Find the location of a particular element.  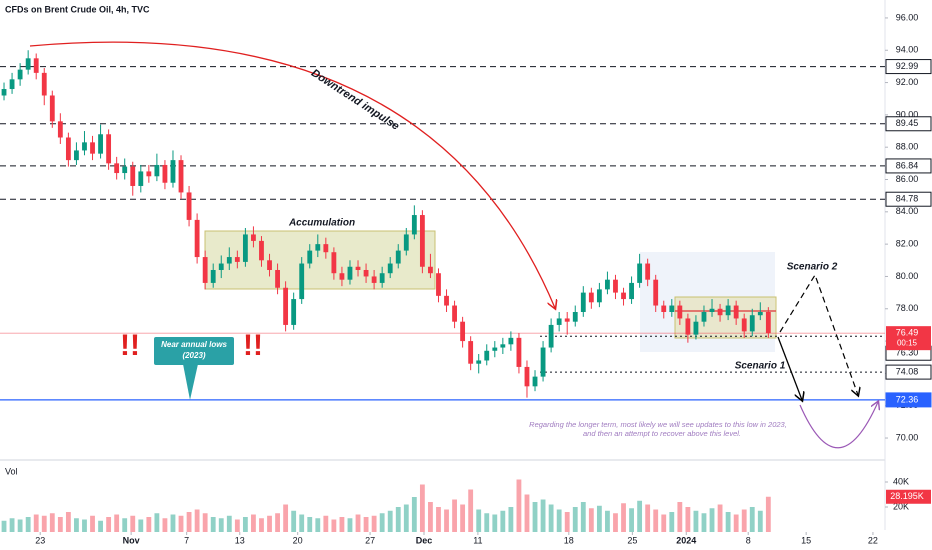

chart-title: CFDs on Brent Crude Oil, 4h, TVC is located at coordinates (77, 9).